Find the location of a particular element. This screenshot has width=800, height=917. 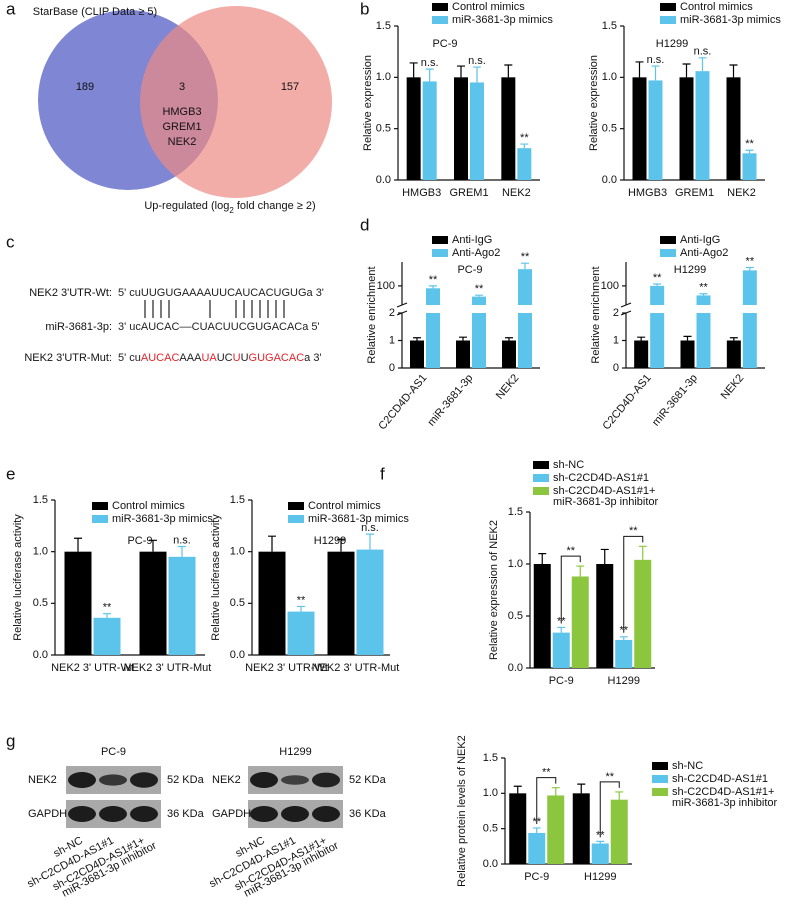

blot-band is located at coordinates (326, 780).